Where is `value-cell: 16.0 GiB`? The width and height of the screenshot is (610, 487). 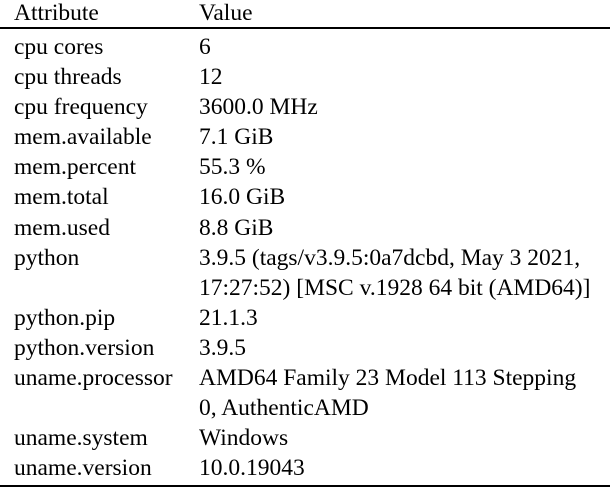
value-cell: 16.0 GiB is located at coordinates (242, 197).